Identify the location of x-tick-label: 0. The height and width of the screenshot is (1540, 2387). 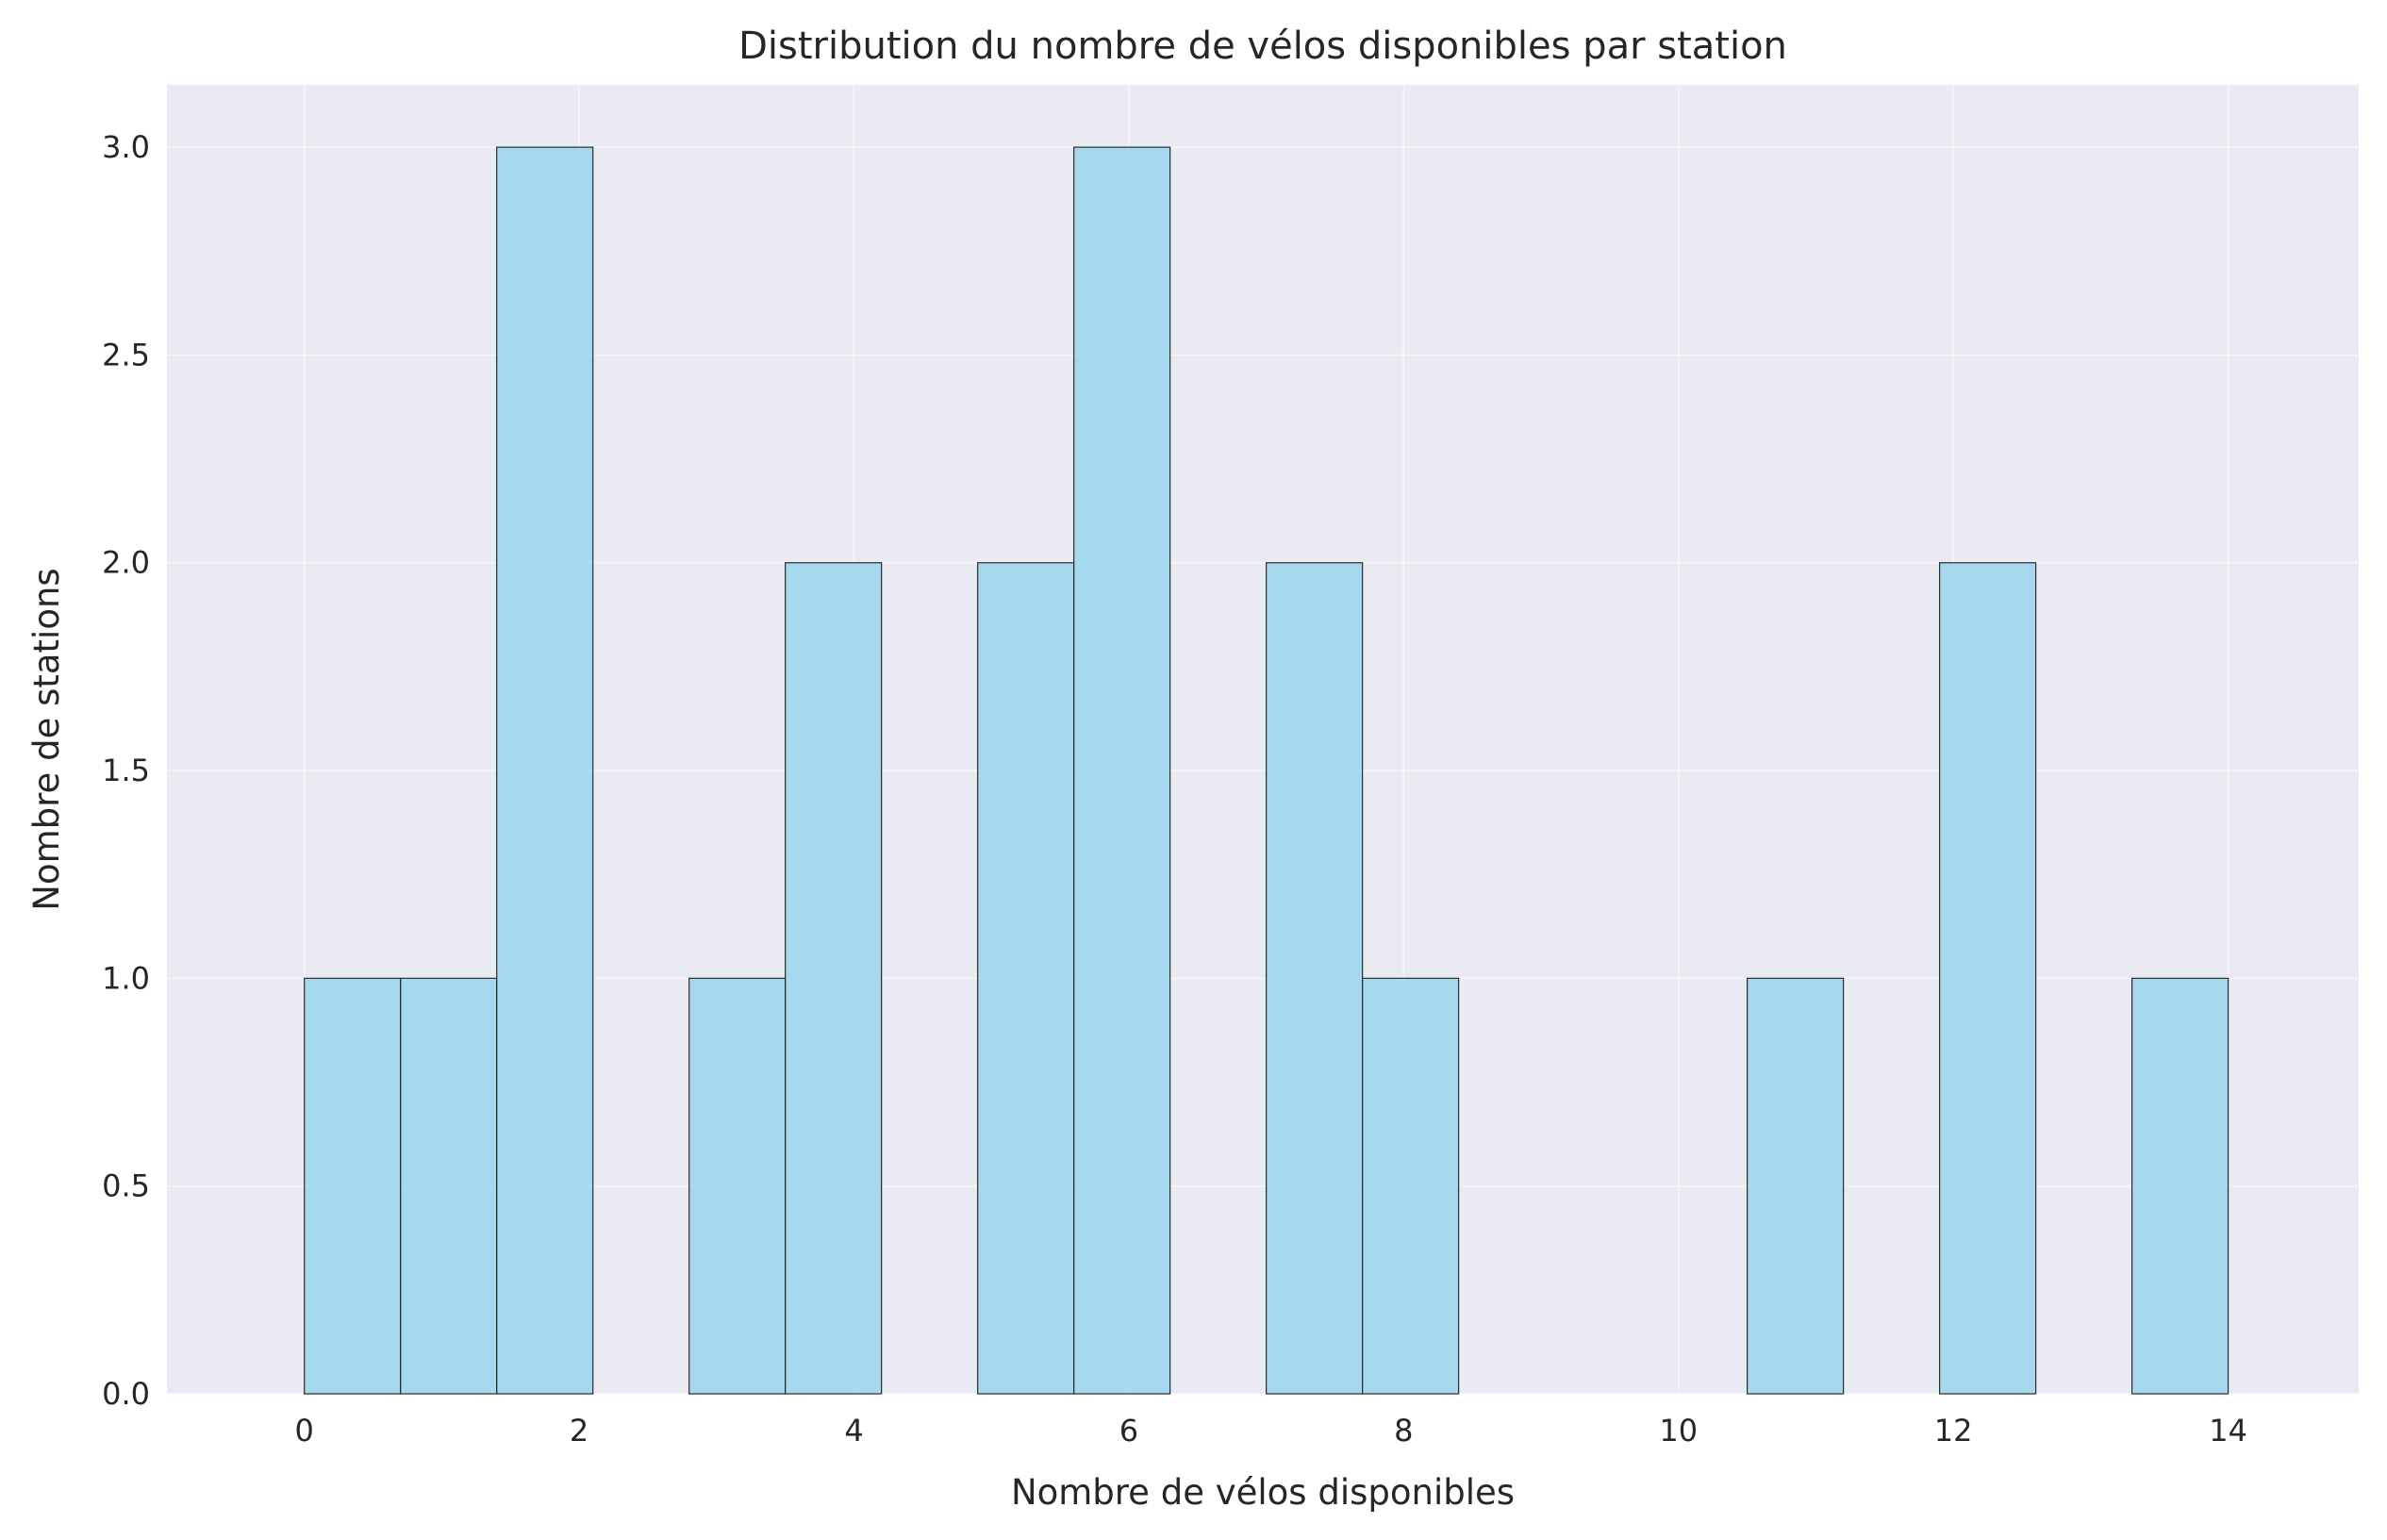
(304, 1431).